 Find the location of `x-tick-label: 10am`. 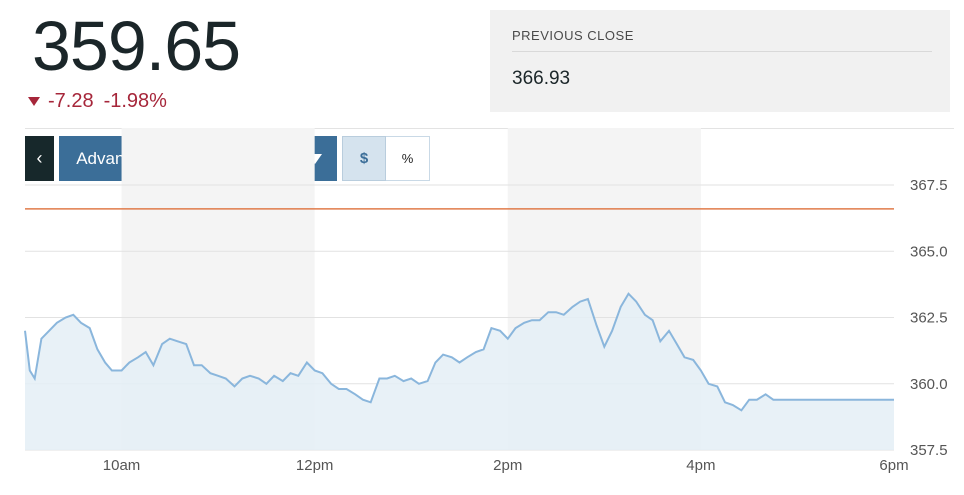

x-tick-label: 10am is located at coordinates (122, 465).